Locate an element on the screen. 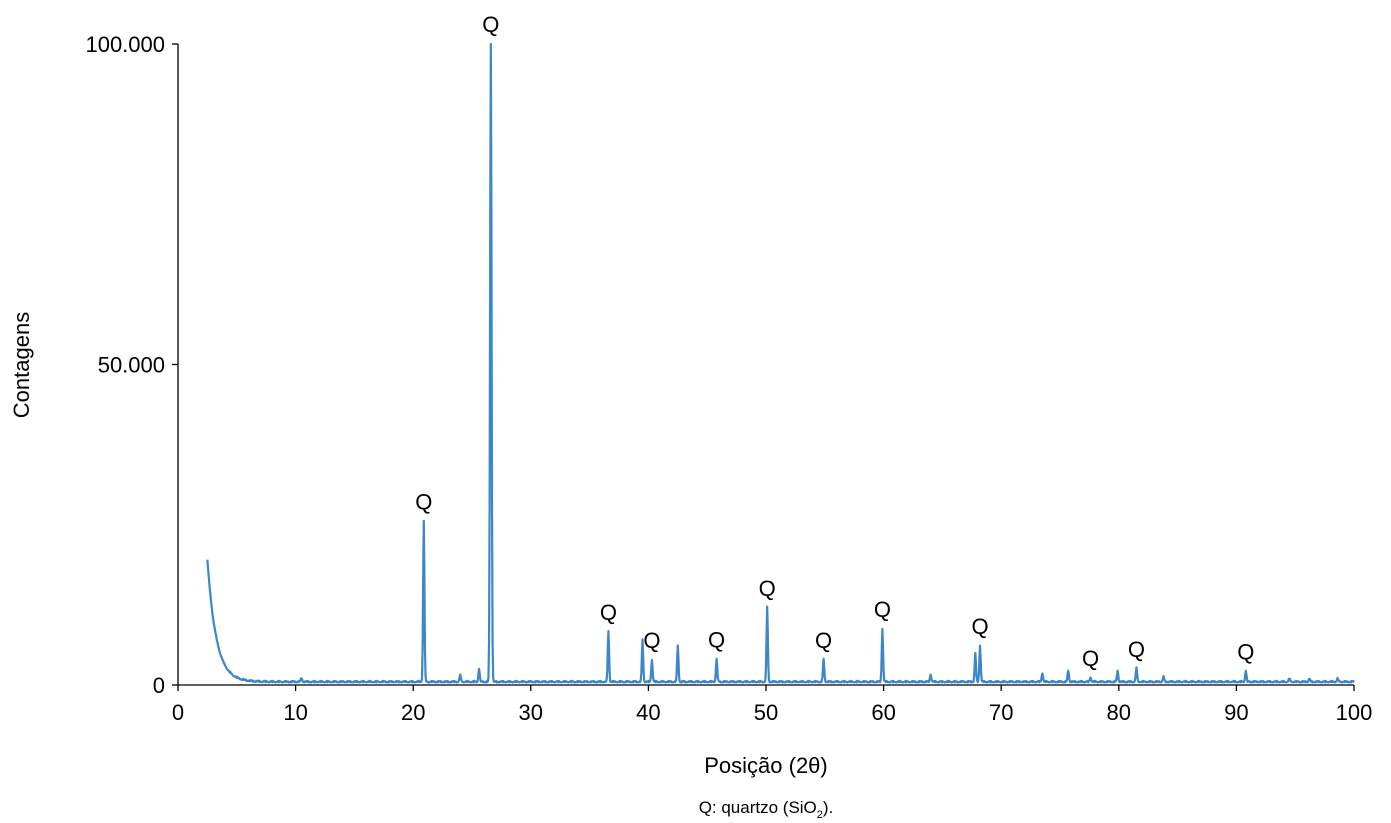 This screenshot has width=1391, height=823. y-tick-label: 0 is located at coordinates (159, 685).